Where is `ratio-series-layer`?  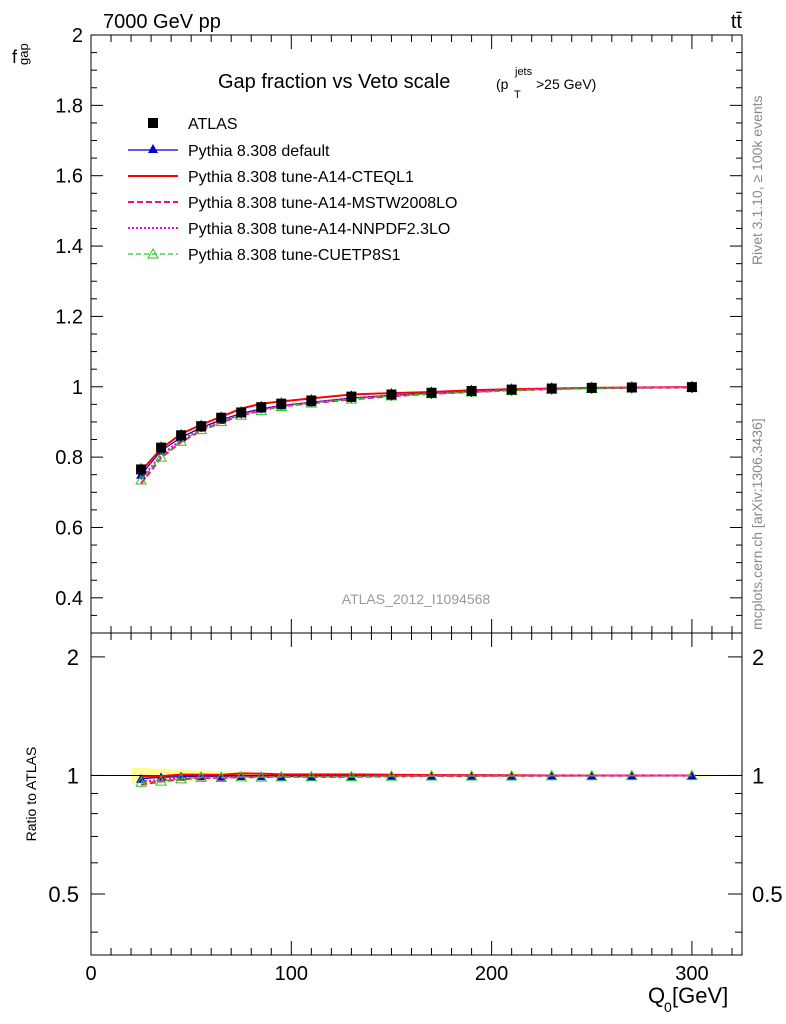 ratio-series-layer is located at coordinates (416, 777).